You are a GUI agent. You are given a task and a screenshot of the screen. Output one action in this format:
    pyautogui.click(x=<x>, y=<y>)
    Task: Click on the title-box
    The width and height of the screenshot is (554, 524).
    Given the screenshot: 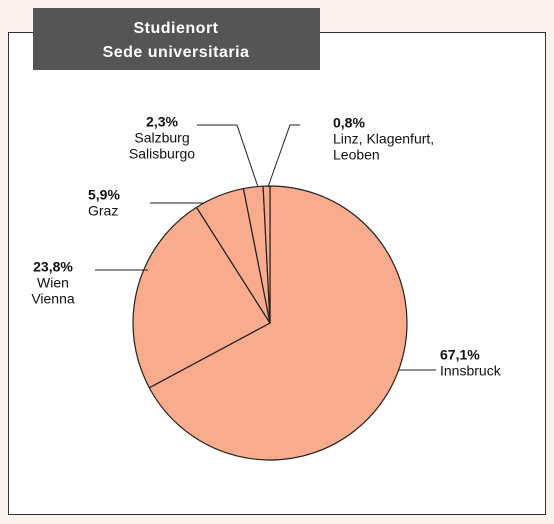 What is the action you would take?
    pyautogui.click(x=176, y=39)
    